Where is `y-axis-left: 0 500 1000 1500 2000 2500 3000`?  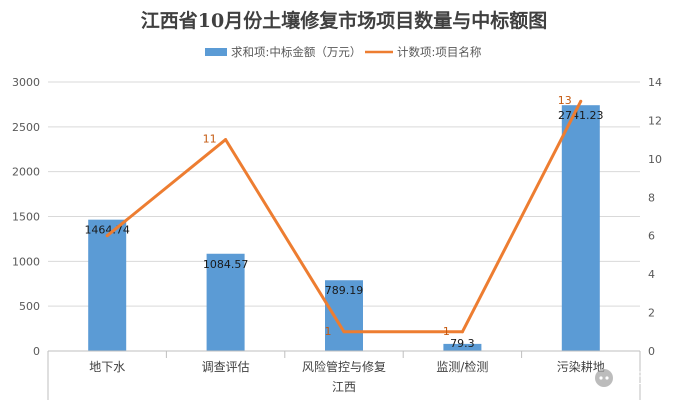 y-axis-left: 0 500 1000 1500 2000 2500 3000 is located at coordinates (26, 217).